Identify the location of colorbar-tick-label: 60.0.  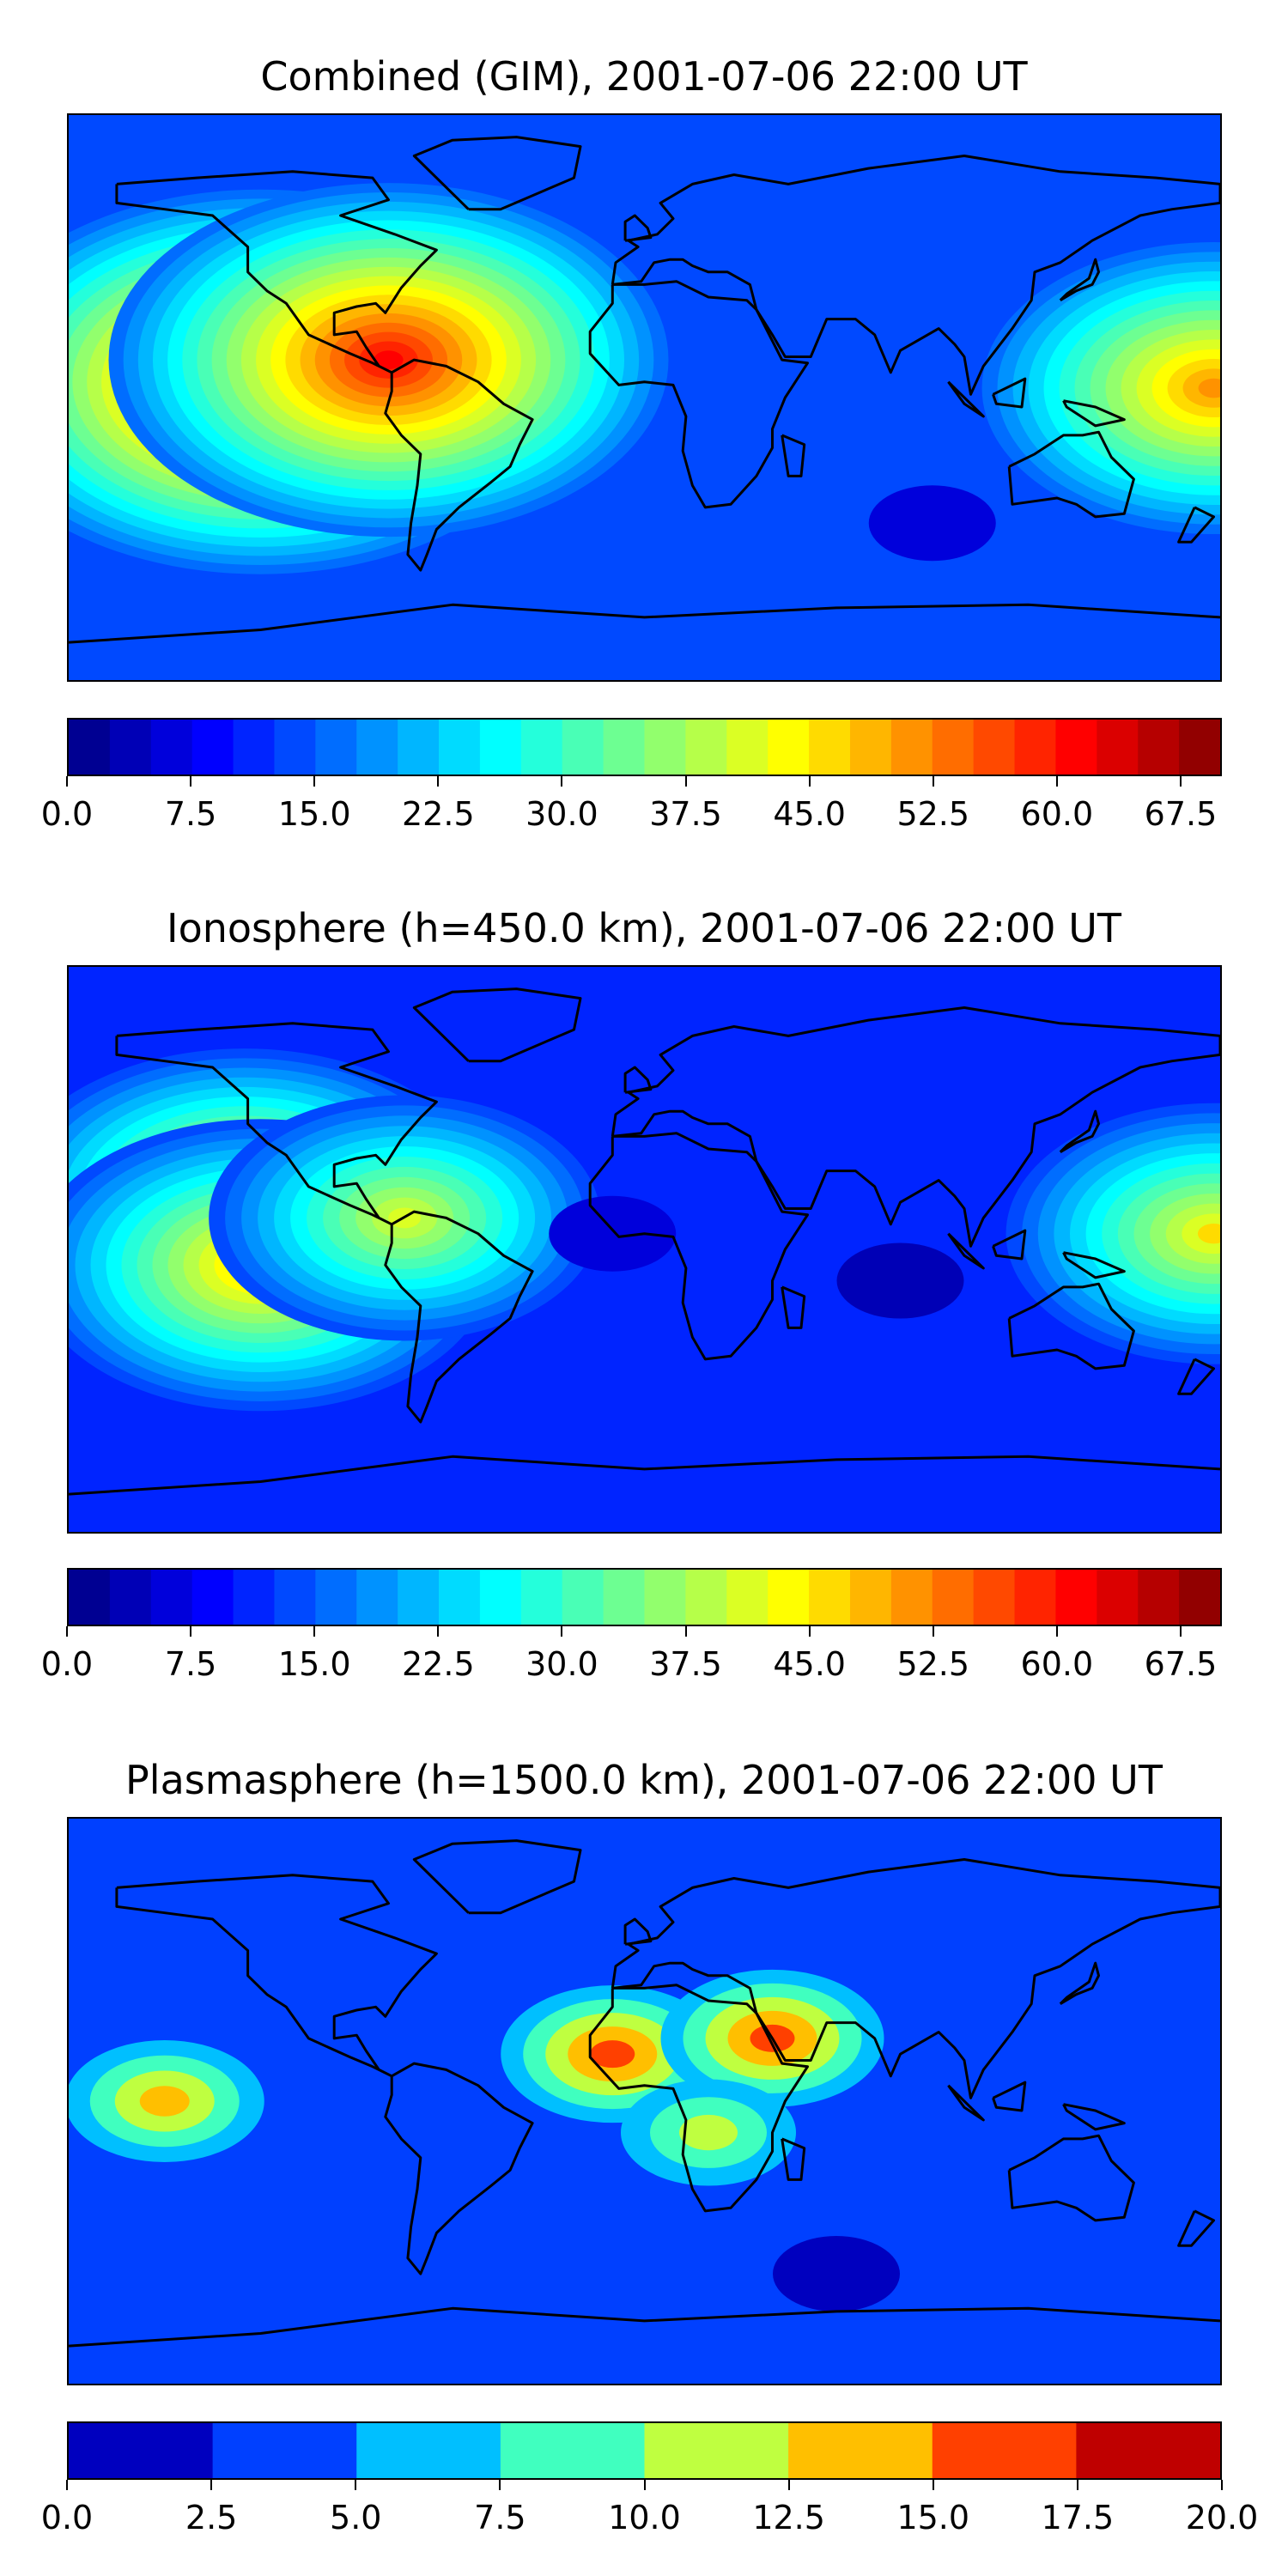
(1057, 814).